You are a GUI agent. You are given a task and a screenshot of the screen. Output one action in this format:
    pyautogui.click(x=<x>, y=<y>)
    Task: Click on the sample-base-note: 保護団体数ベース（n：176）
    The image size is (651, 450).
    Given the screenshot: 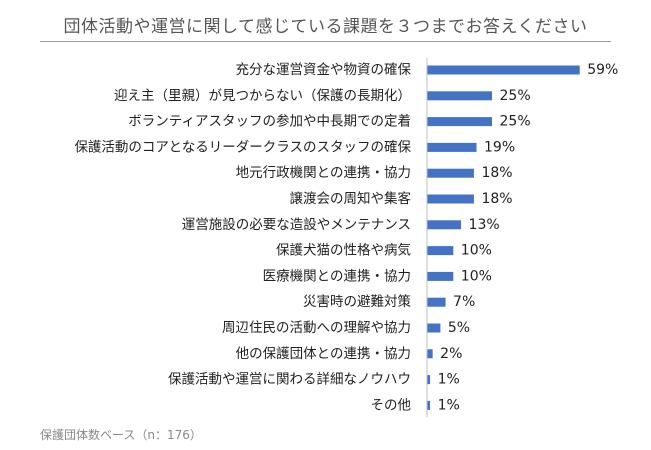 What is the action you would take?
    pyautogui.click(x=121, y=435)
    